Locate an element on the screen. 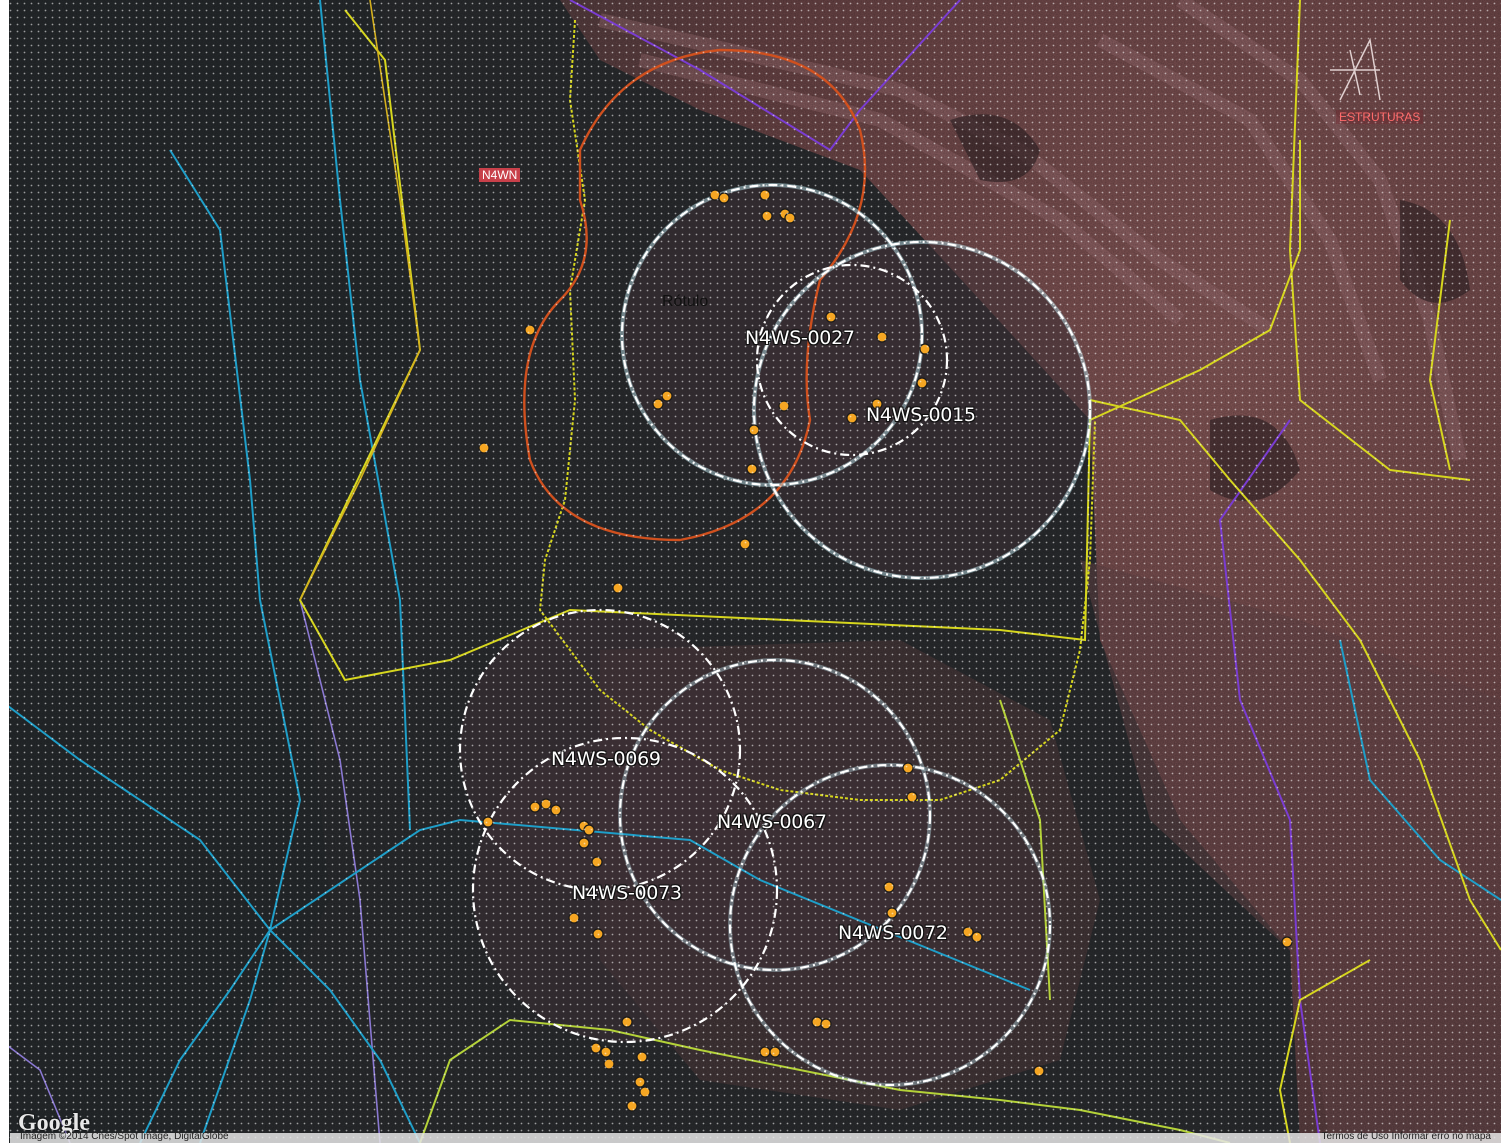 The height and width of the screenshot is (1143, 1501). left-border is located at coordinates (4, 571).